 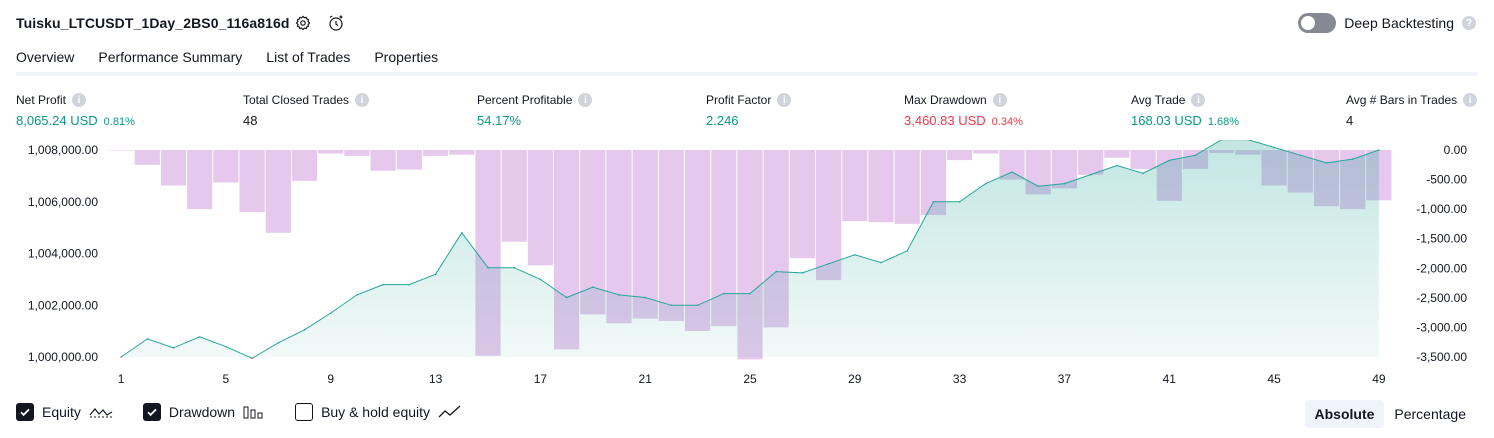 I want to click on help-icon: ?, so click(x=1469, y=23).